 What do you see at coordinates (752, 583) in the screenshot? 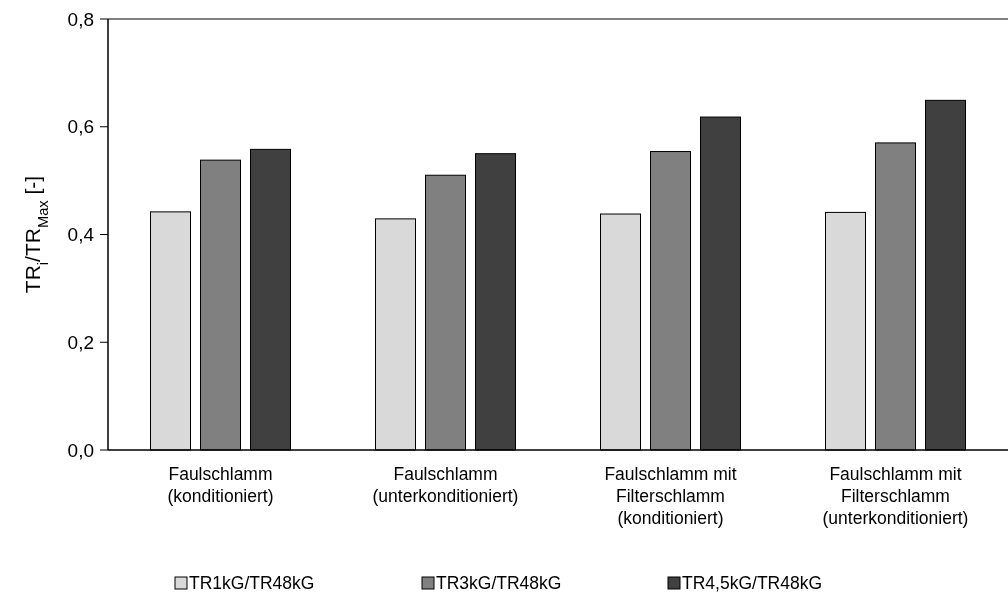
I see `legend-label: TR4,5kG/TR48kG` at bounding box center [752, 583].